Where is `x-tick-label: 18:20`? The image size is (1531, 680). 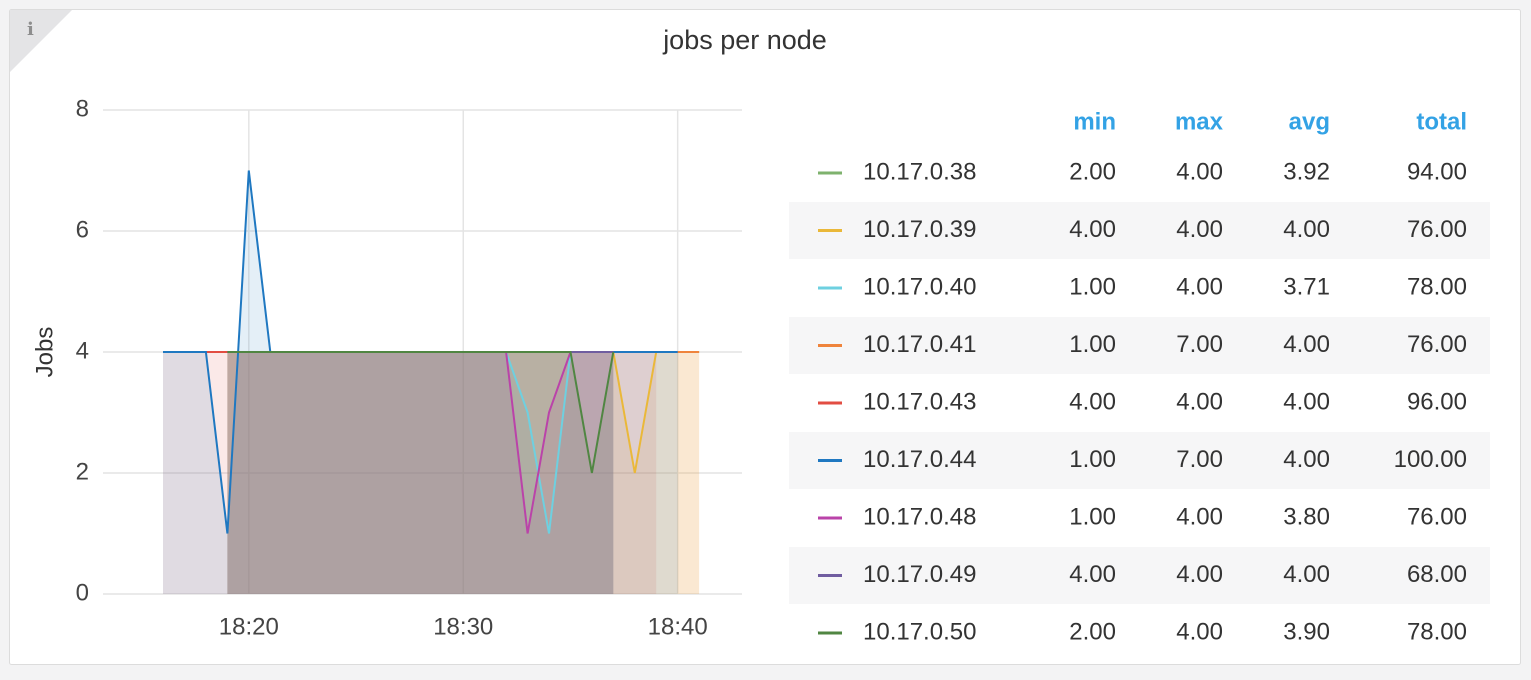
x-tick-label: 18:20 is located at coordinates (249, 626).